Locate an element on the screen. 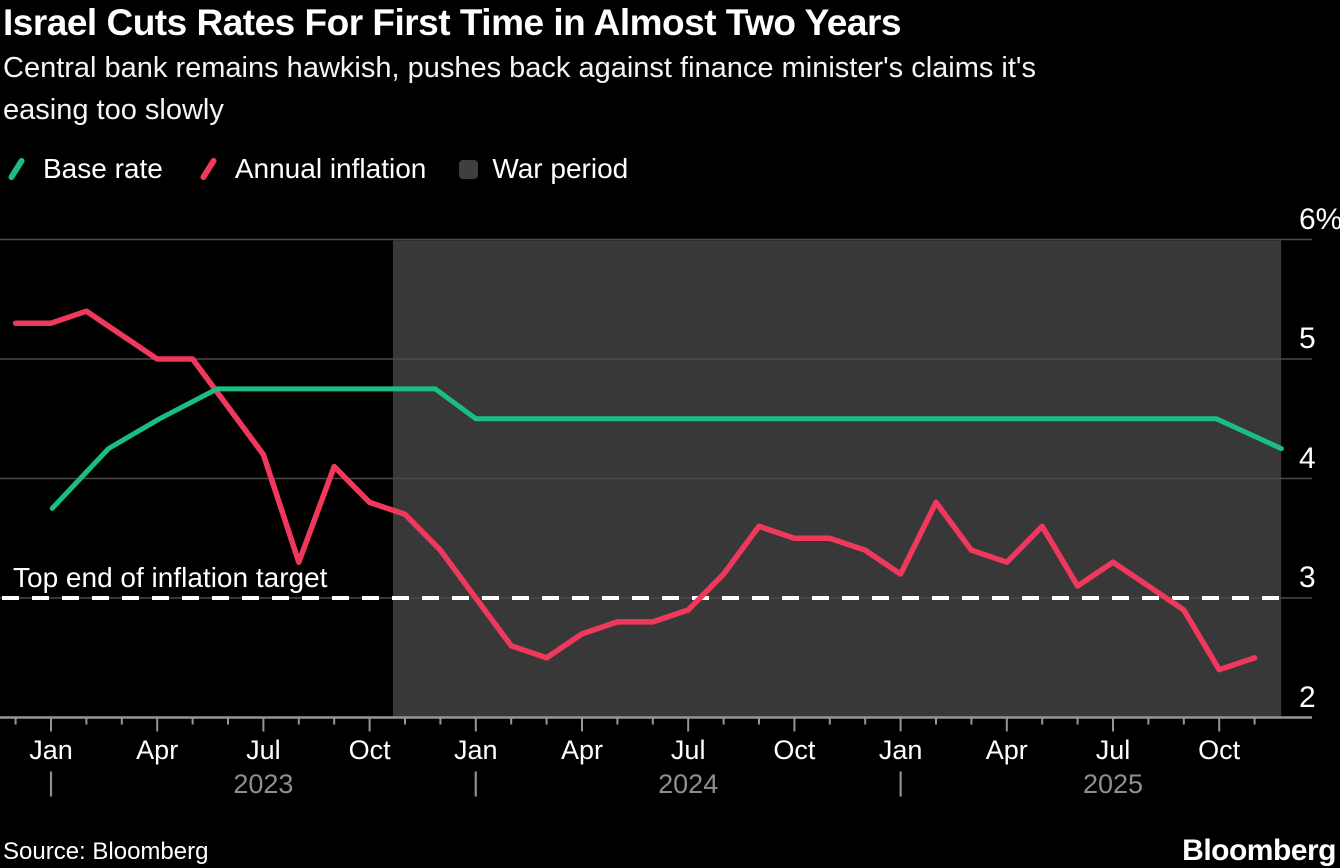 This screenshot has width=1340, height=868. legend-label-annual-inflation: Annual inflation is located at coordinates (330, 168).